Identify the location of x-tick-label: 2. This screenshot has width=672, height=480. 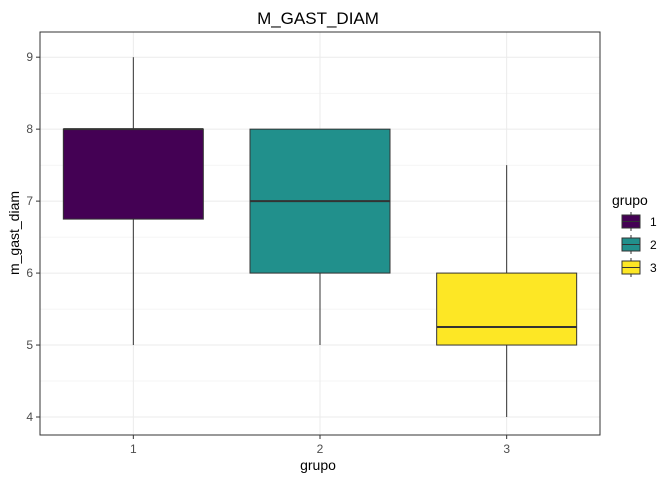
(320, 449).